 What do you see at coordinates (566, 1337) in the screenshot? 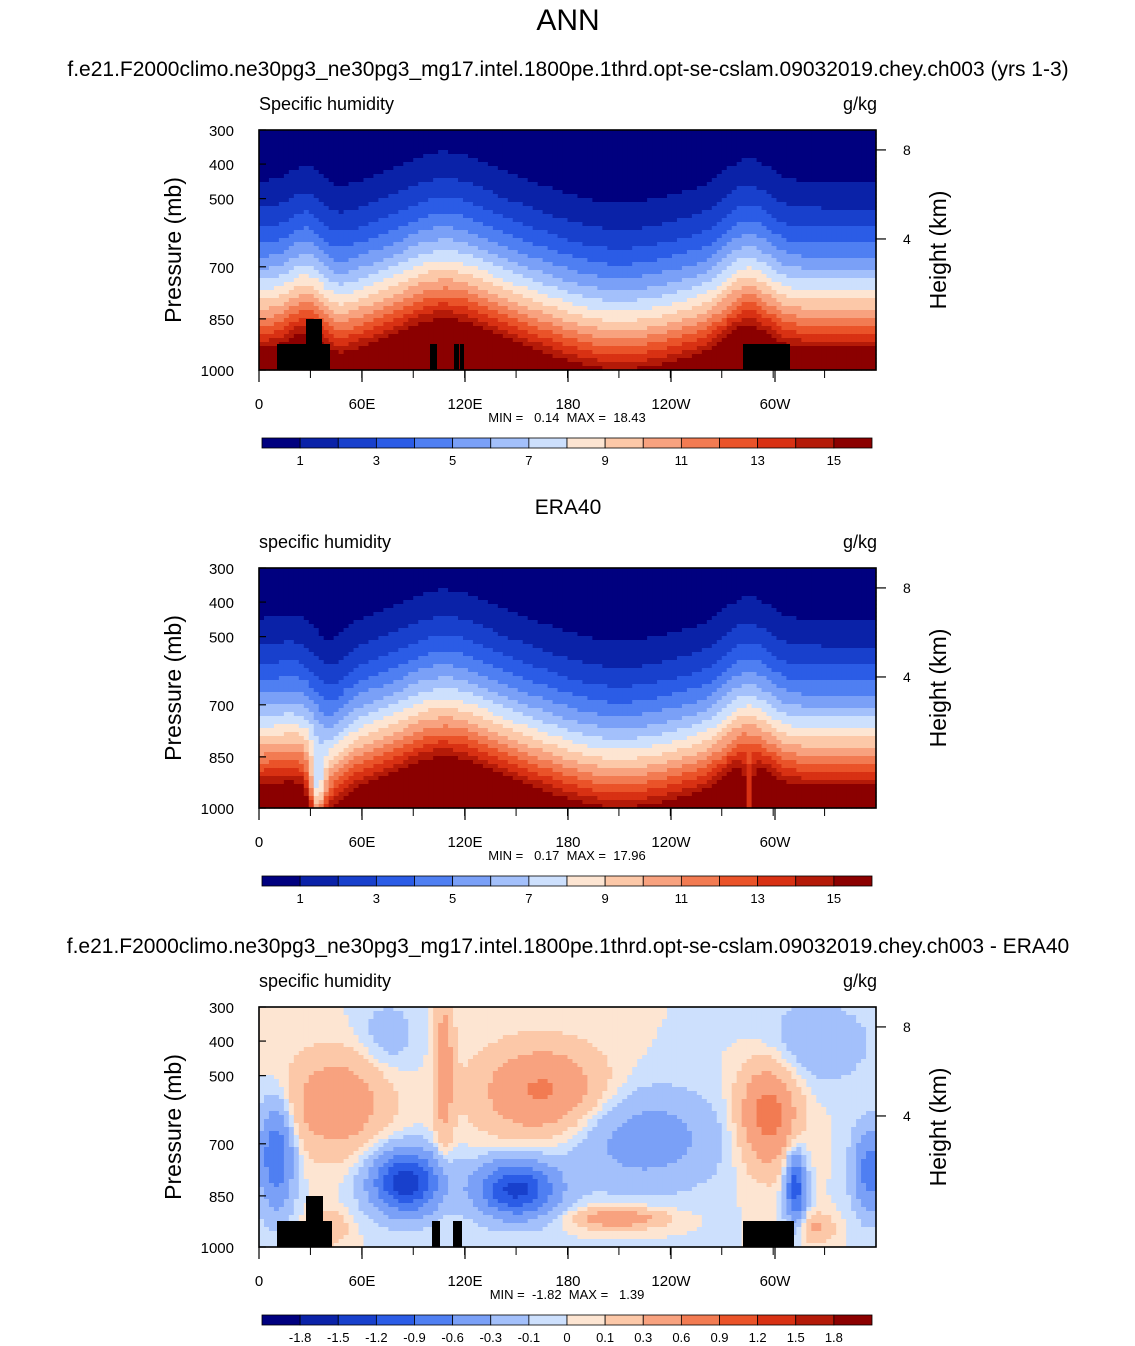
I see `colorbar-label: 0` at bounding box center [566, 1337].